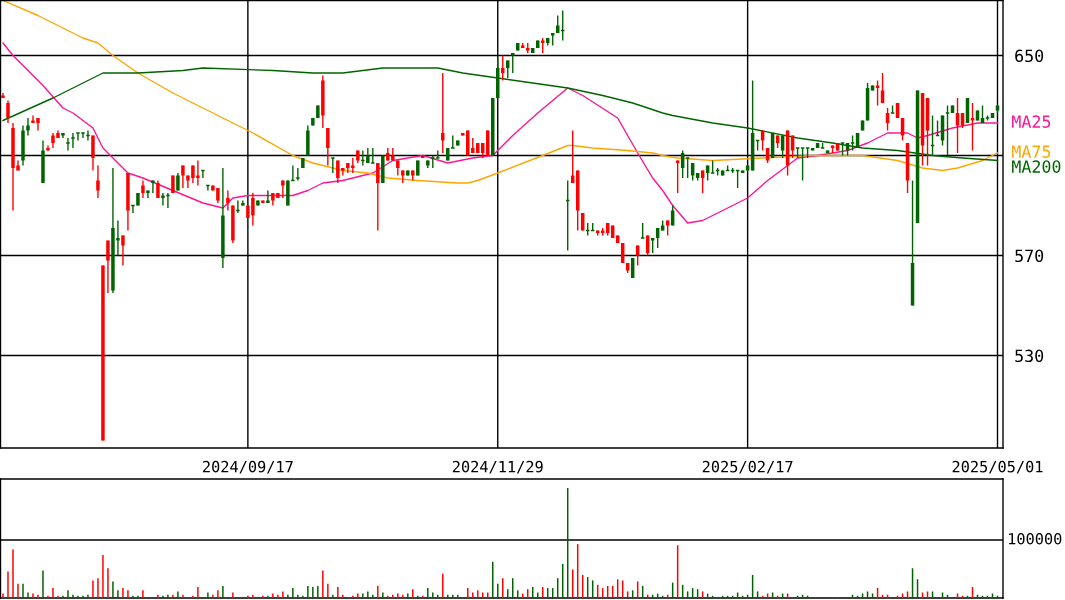 The image size is (1065, 600). Describe the element at coordinates (1029, 256) in the screenshot. I see `y-tick-label: 570` at that location.